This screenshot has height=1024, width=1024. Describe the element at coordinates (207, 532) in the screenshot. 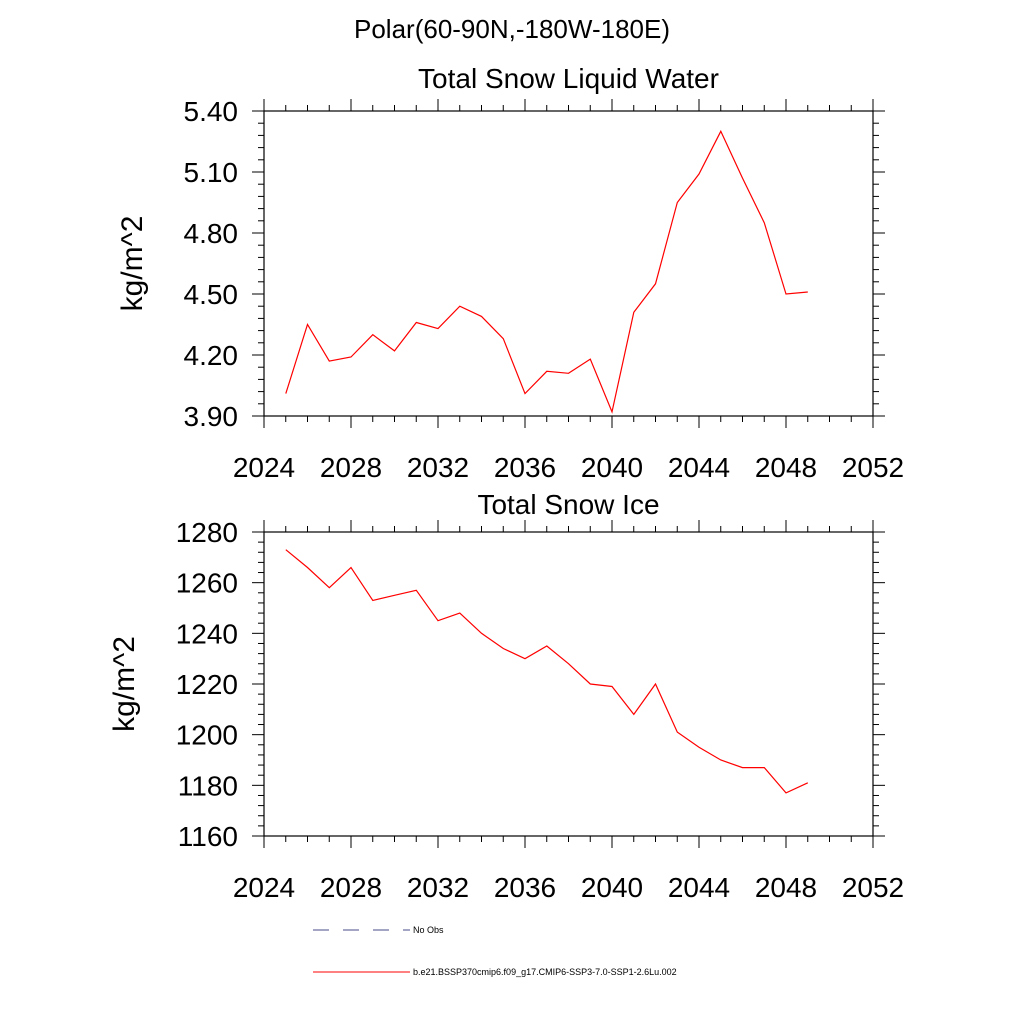

I see `y-tick-label: 1280` at that location.